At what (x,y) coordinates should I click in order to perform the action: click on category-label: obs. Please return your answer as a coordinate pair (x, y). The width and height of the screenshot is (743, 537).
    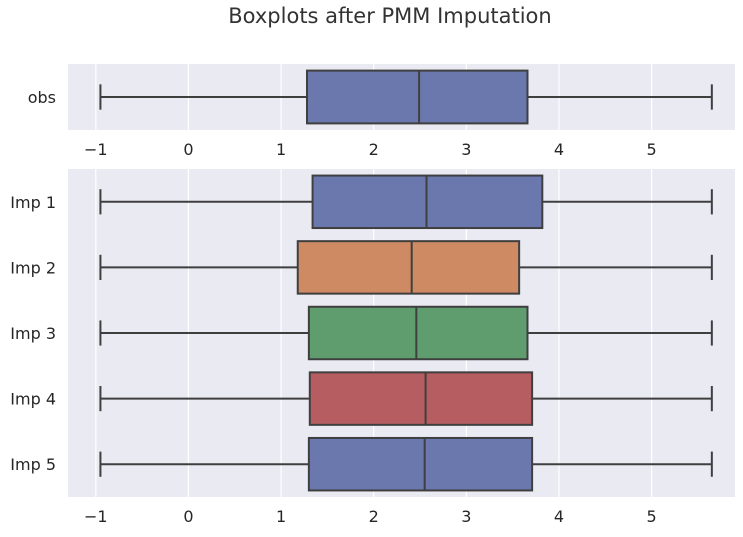
    Looking at the image, I should click on (42, 97).